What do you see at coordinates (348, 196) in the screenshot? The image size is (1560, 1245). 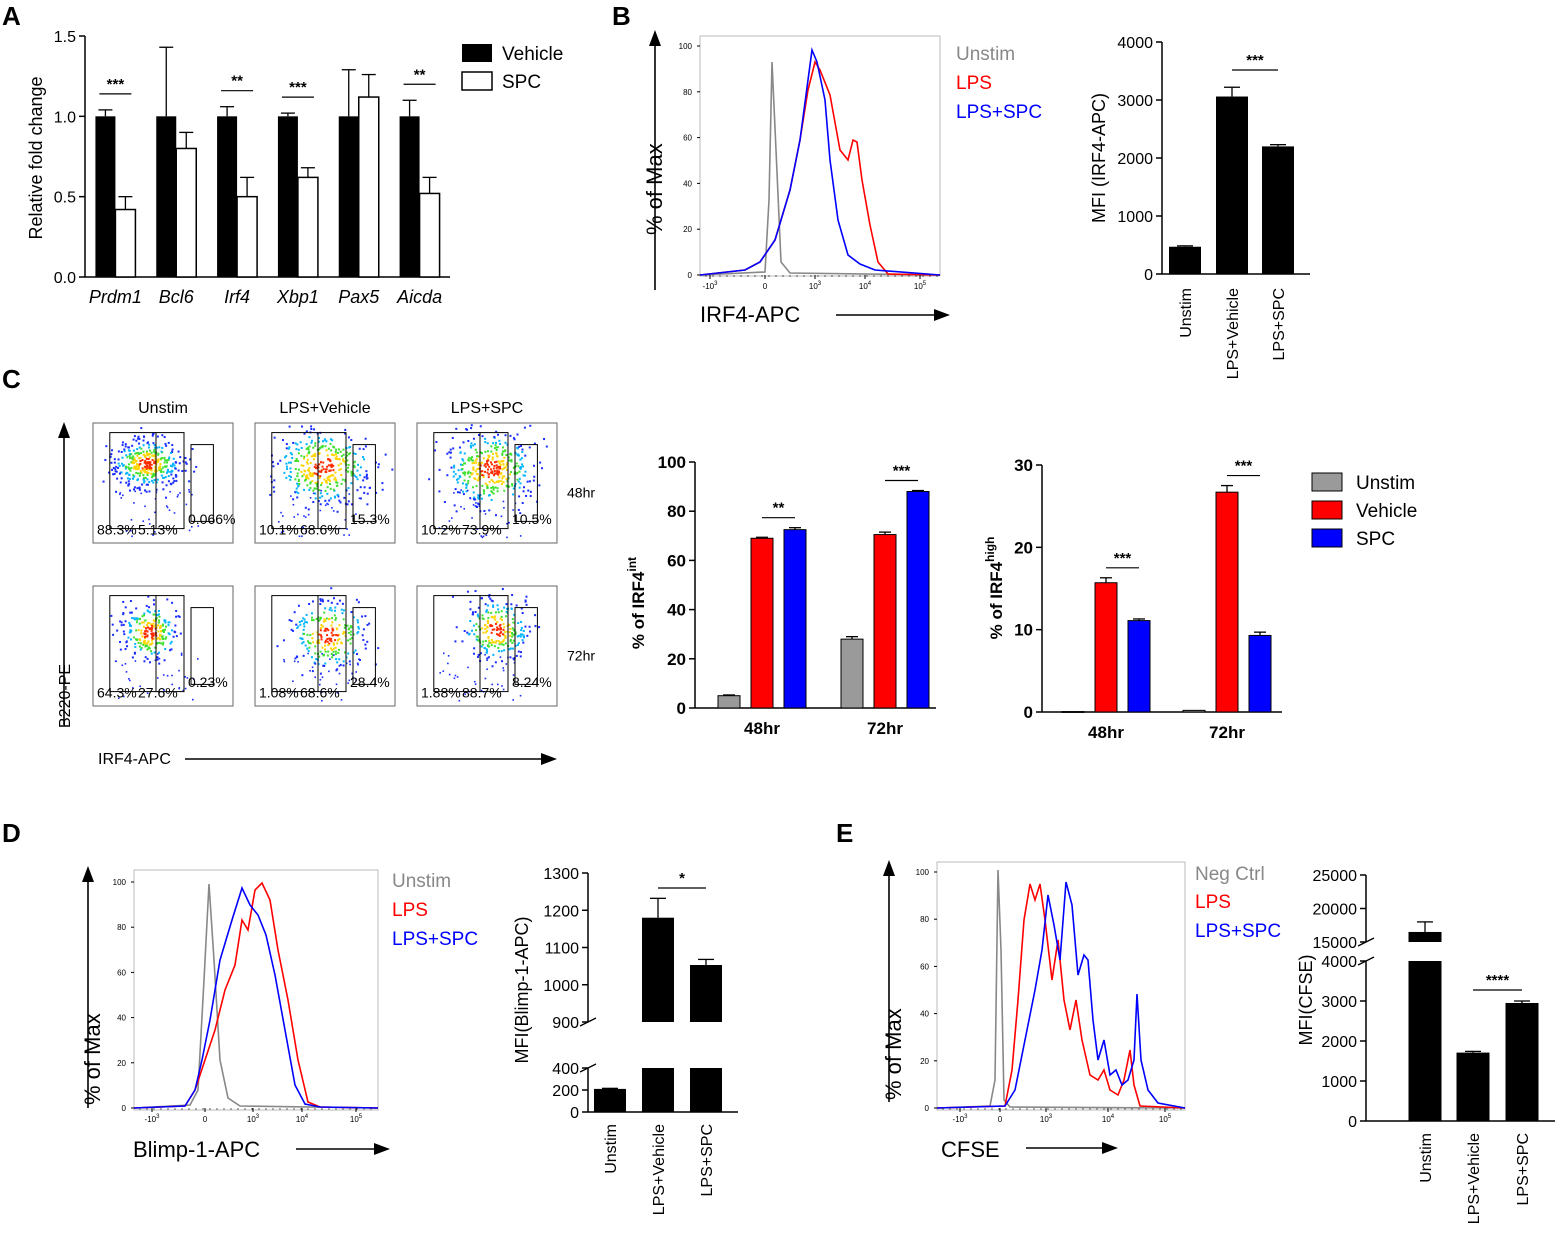 I see `bar-vehicle-pax5` at bounding box center [348, 196].